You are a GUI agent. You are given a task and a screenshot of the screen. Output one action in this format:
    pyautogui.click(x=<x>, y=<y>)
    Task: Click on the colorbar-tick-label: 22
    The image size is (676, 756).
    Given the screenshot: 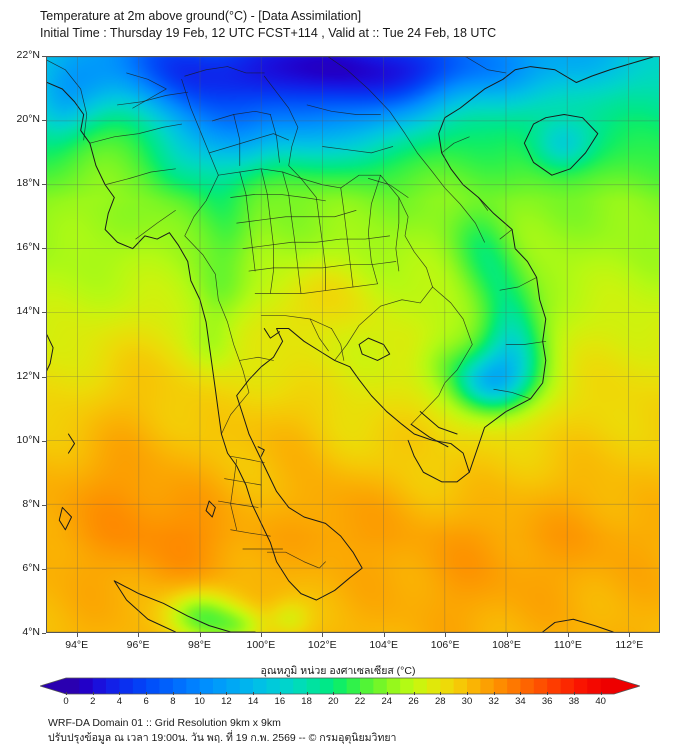 What is the action you would take?
    pyautogui.click(x=360, y=701)
    